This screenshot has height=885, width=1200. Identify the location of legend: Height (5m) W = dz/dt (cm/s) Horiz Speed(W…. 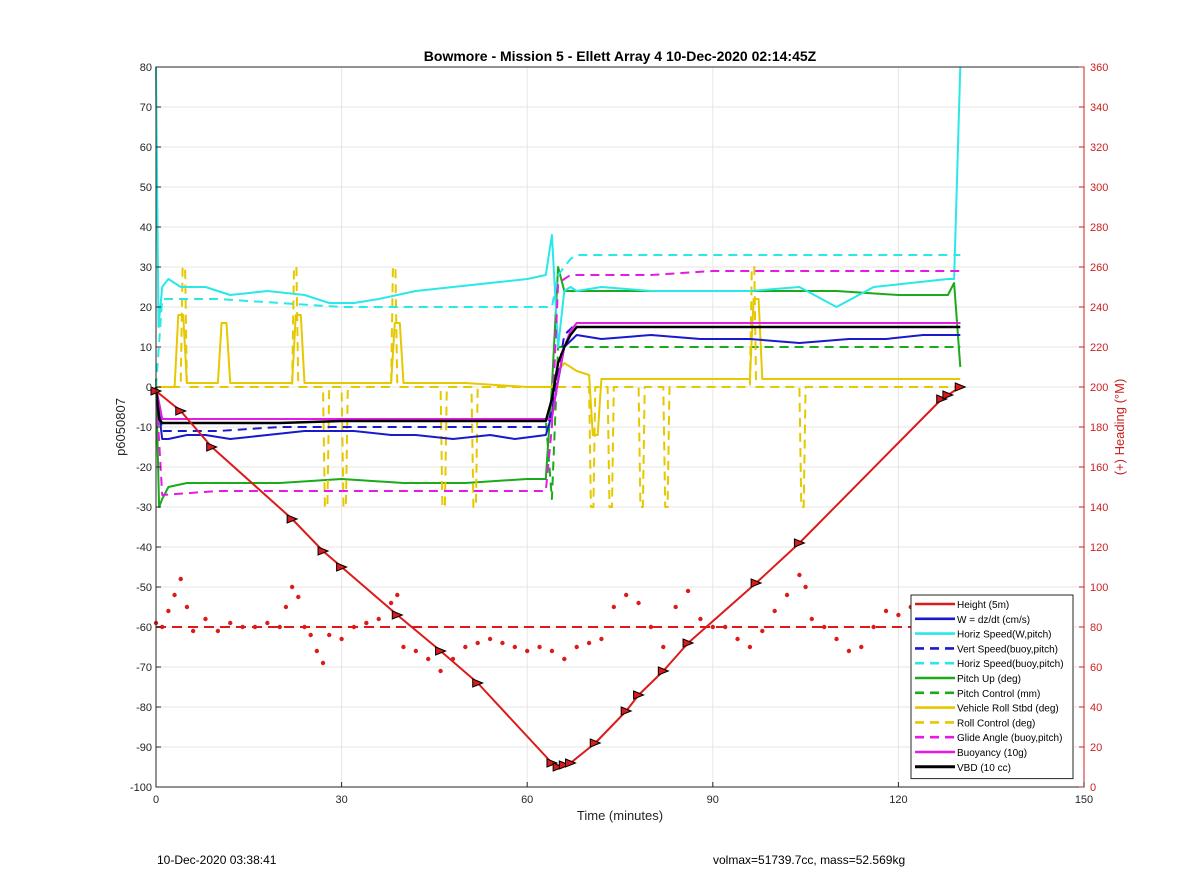
(992, 687).